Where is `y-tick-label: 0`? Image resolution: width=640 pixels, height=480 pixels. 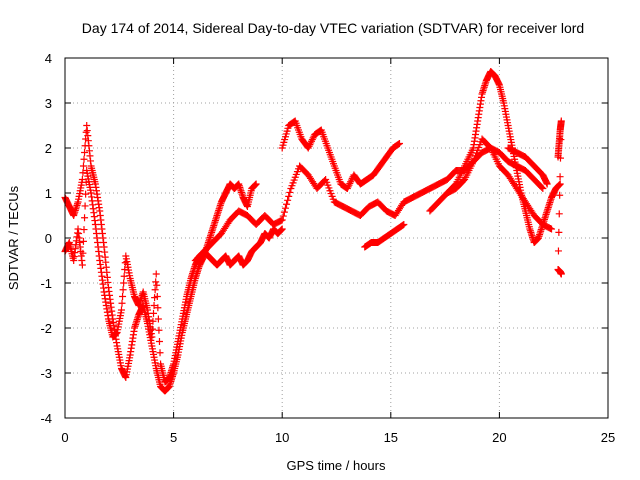
y-tick-label: 0 is located at coordinates (48, 238).